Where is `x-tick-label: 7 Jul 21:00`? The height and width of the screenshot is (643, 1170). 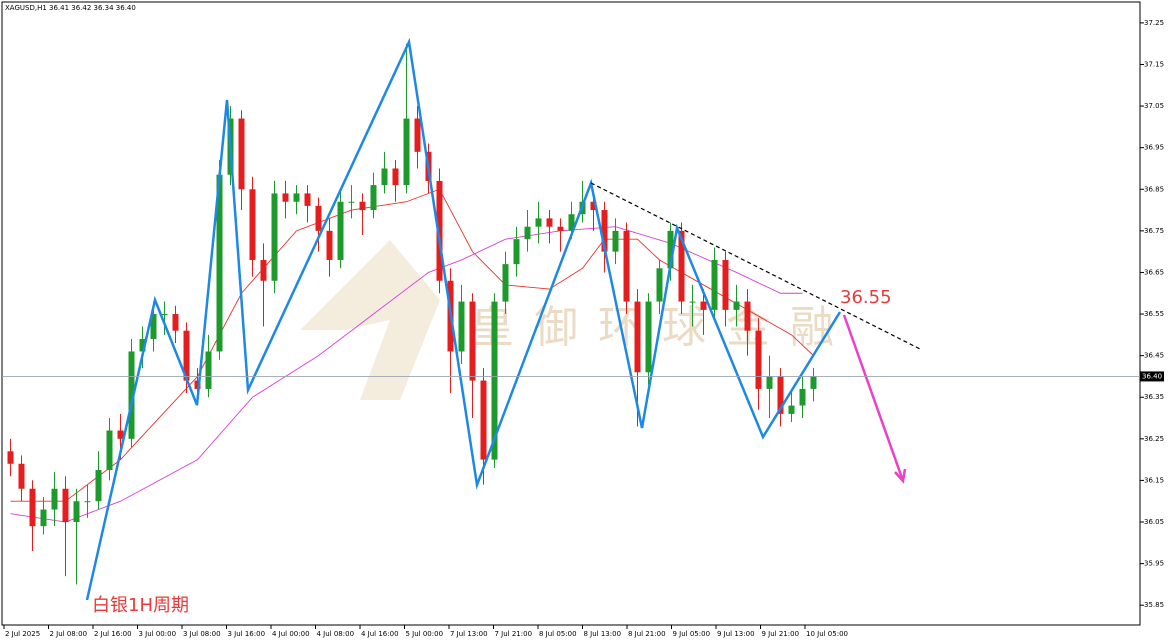
x-tick-label: 7 Jul 21:00 is located at coordinates (514, 634).